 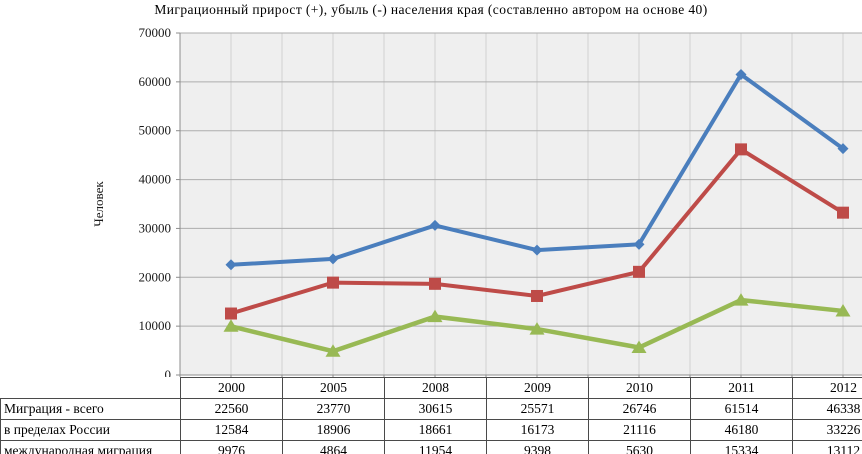 I want to click on y-tick-label: 40000, so click(x=155, y=179).